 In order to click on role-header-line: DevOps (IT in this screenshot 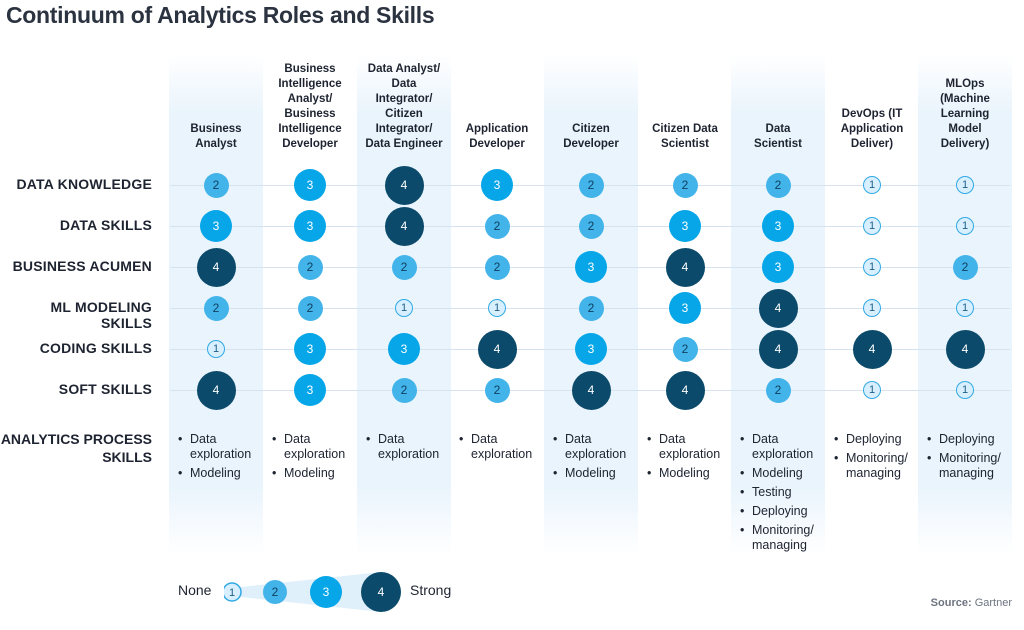, I will do `click(872, 114)`.